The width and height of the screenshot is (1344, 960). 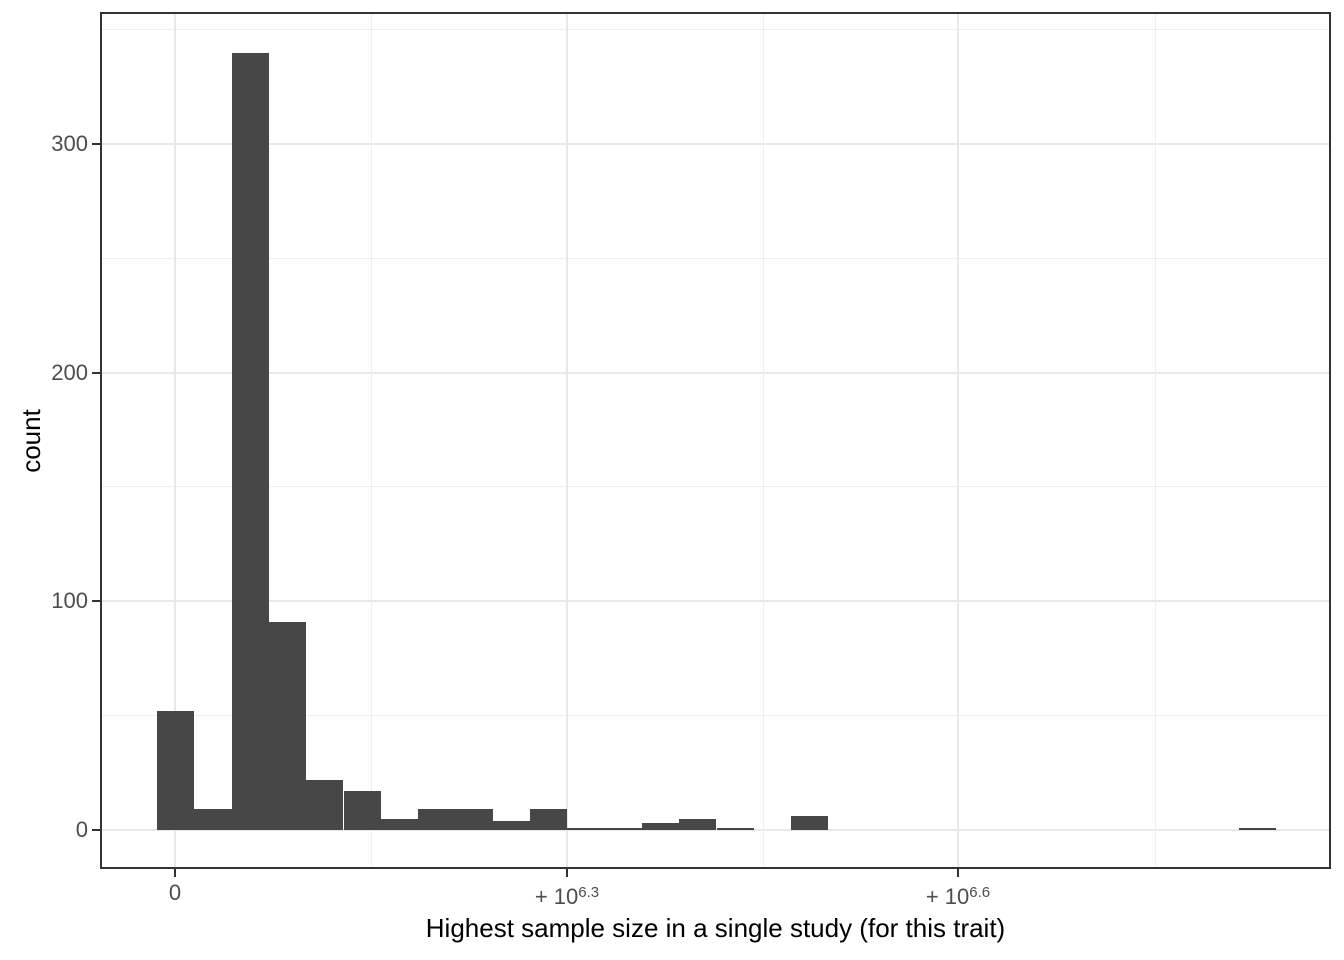 I want to click on y-axis-title-box: count, so click(x=31, y=440).